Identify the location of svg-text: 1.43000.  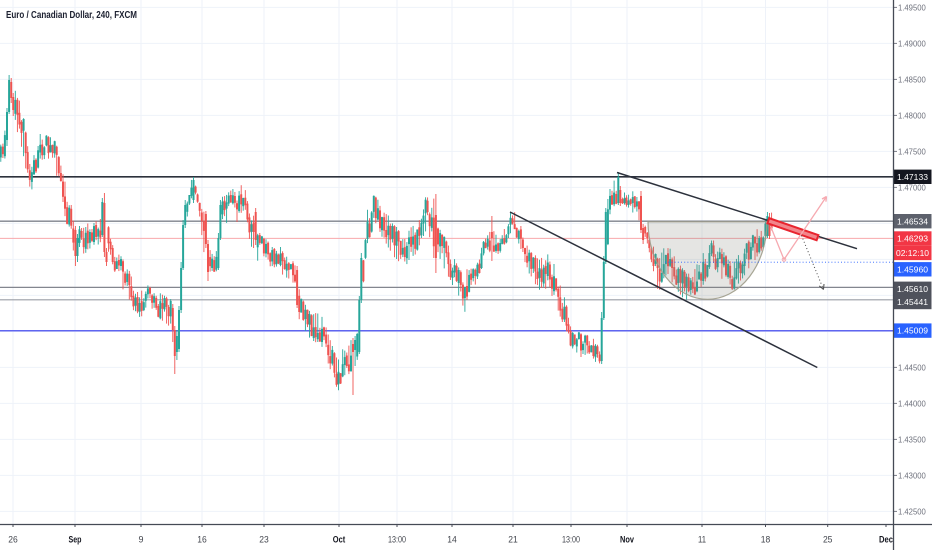
(912, 475).